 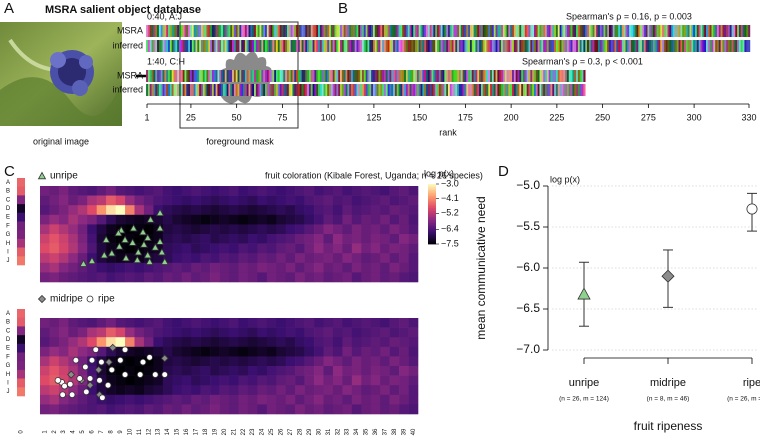 I want to click on row-label: F, so click(x=8, y=357).